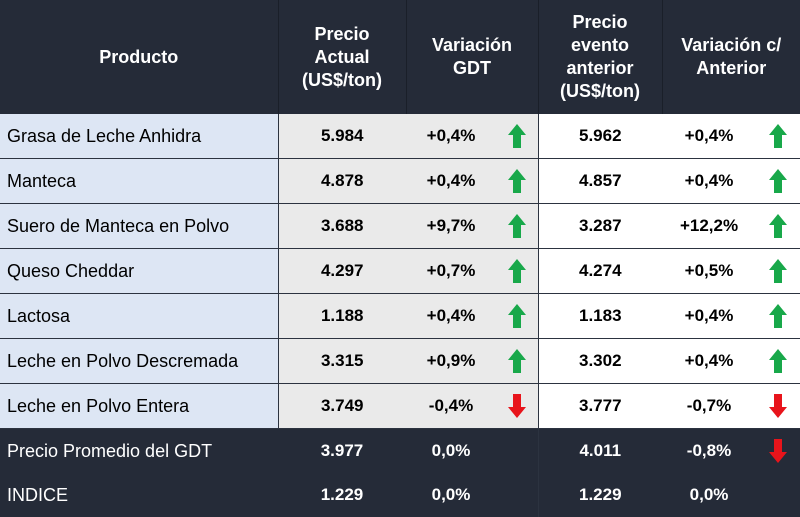 The width and height of the screenshot is (800, 517). I want to click on previous-price: 1.183, so click(600, 316).